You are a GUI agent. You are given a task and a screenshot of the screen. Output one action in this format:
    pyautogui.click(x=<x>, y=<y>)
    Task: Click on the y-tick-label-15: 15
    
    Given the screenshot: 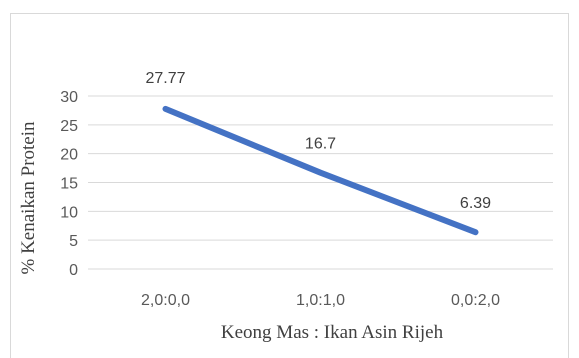 What is the action you would take?
    pyautogui.click(x=69, y=184)
    